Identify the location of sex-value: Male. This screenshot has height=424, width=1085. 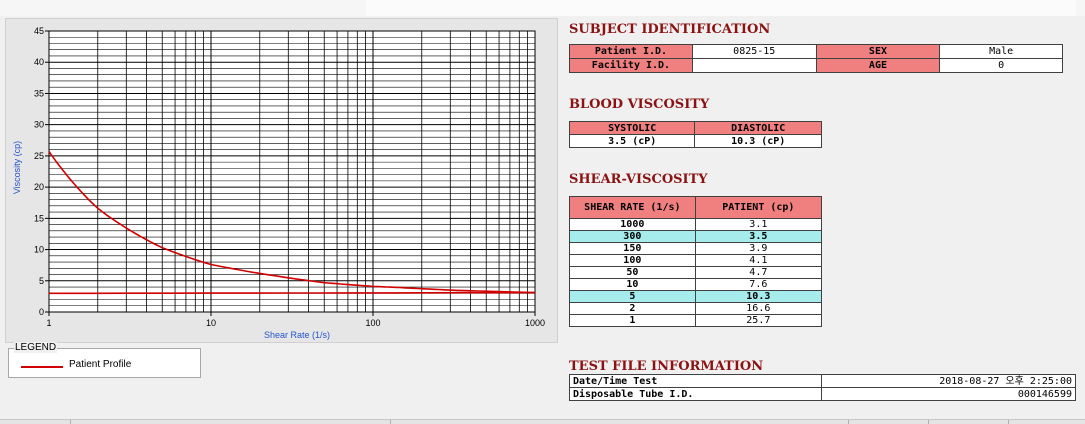
(1001, 51).